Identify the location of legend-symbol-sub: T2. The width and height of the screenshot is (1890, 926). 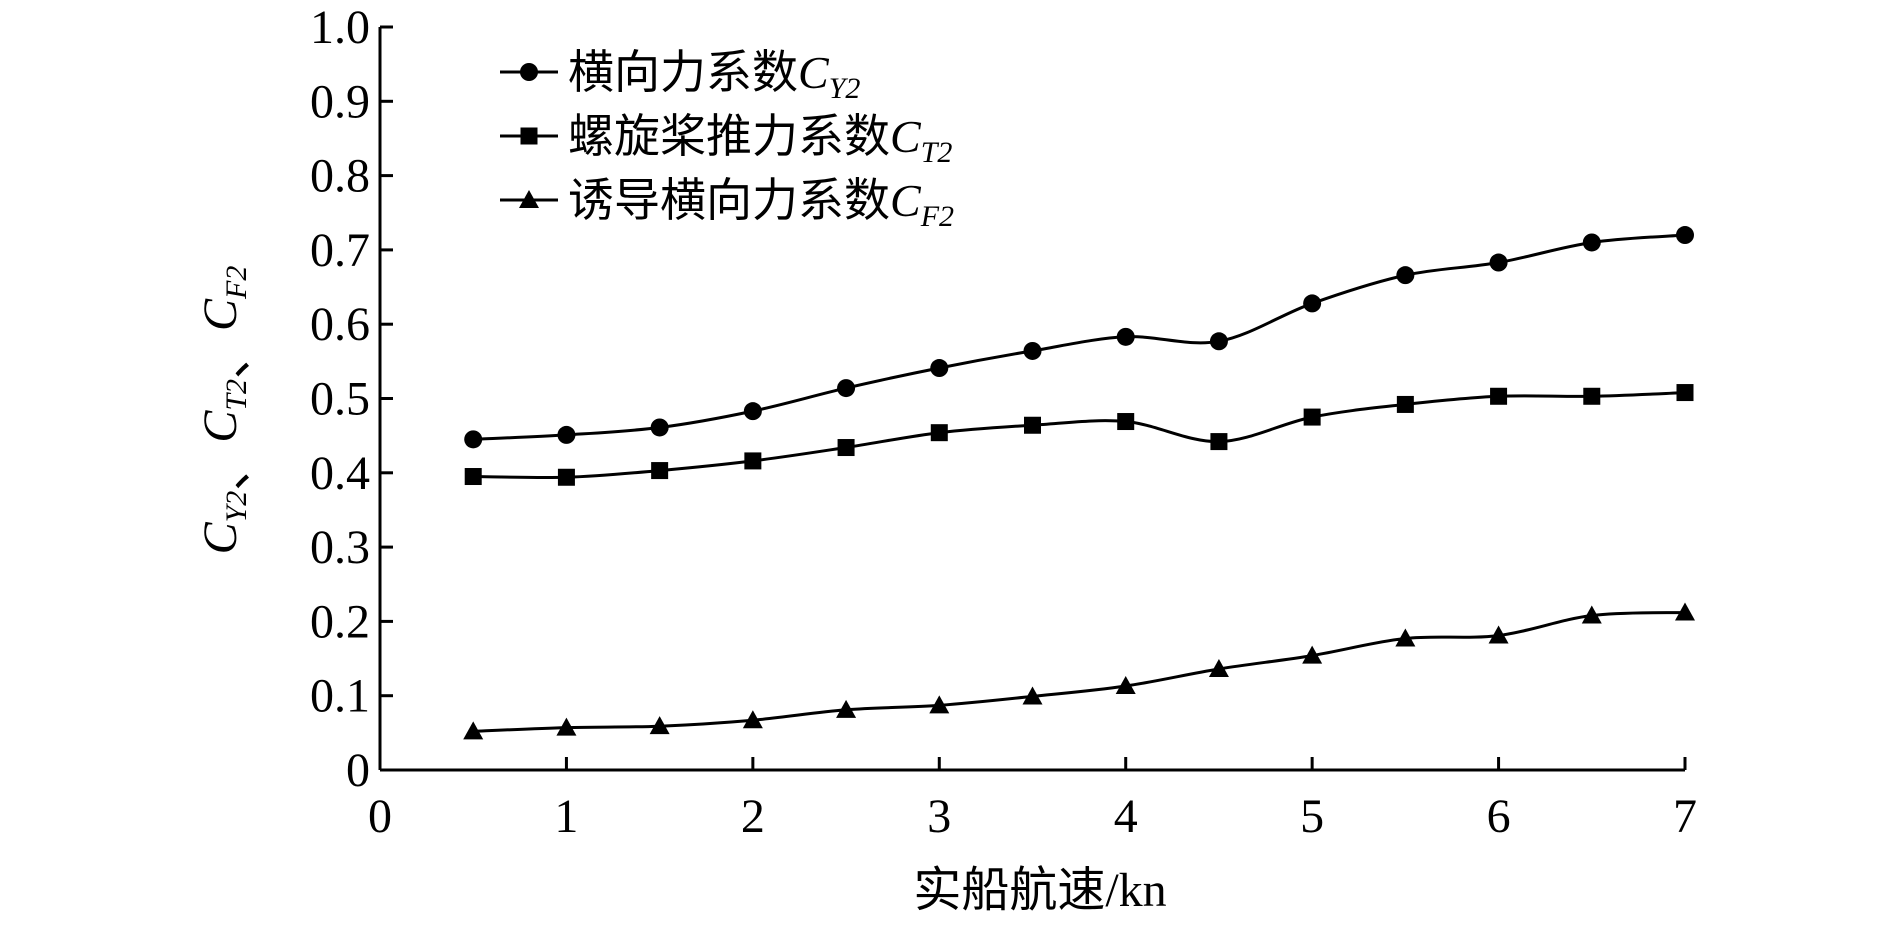
(937, 152).